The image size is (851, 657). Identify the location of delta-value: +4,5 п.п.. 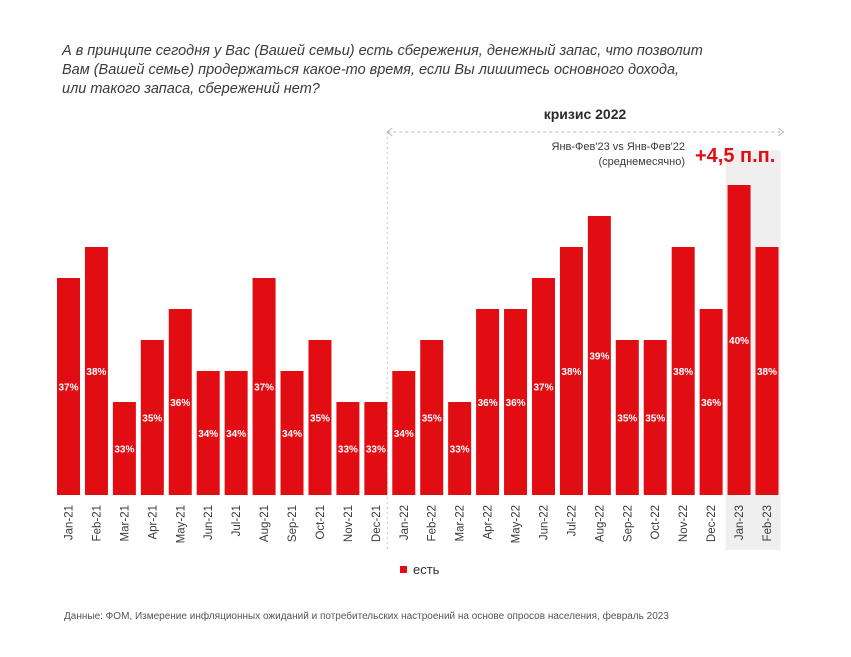
(735, 156).